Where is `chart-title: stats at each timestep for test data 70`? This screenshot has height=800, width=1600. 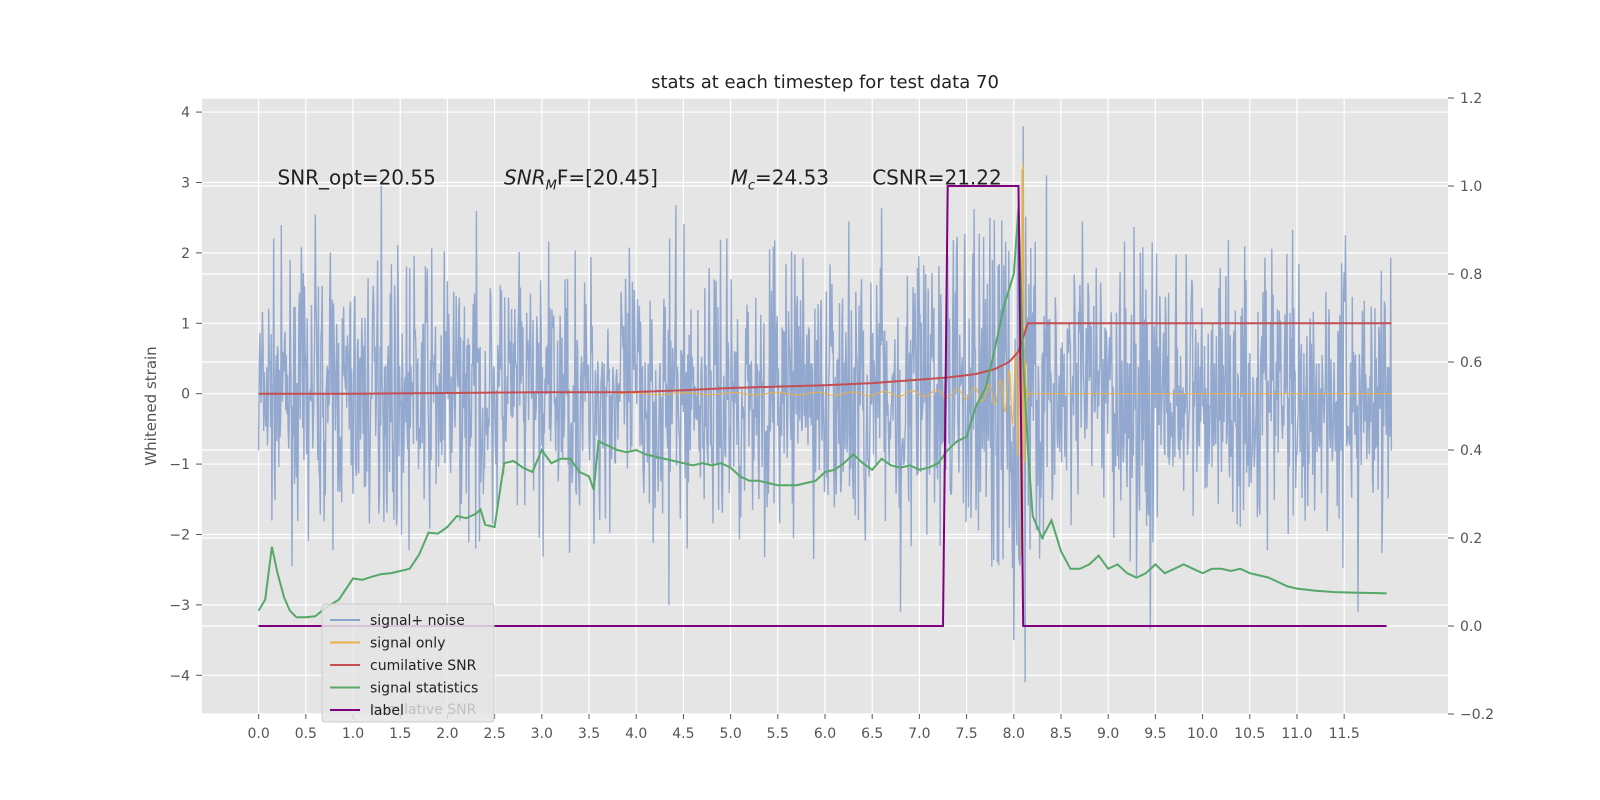 chart-title: stats at each timestep for test data 70 is located at coordinates (825, 82).